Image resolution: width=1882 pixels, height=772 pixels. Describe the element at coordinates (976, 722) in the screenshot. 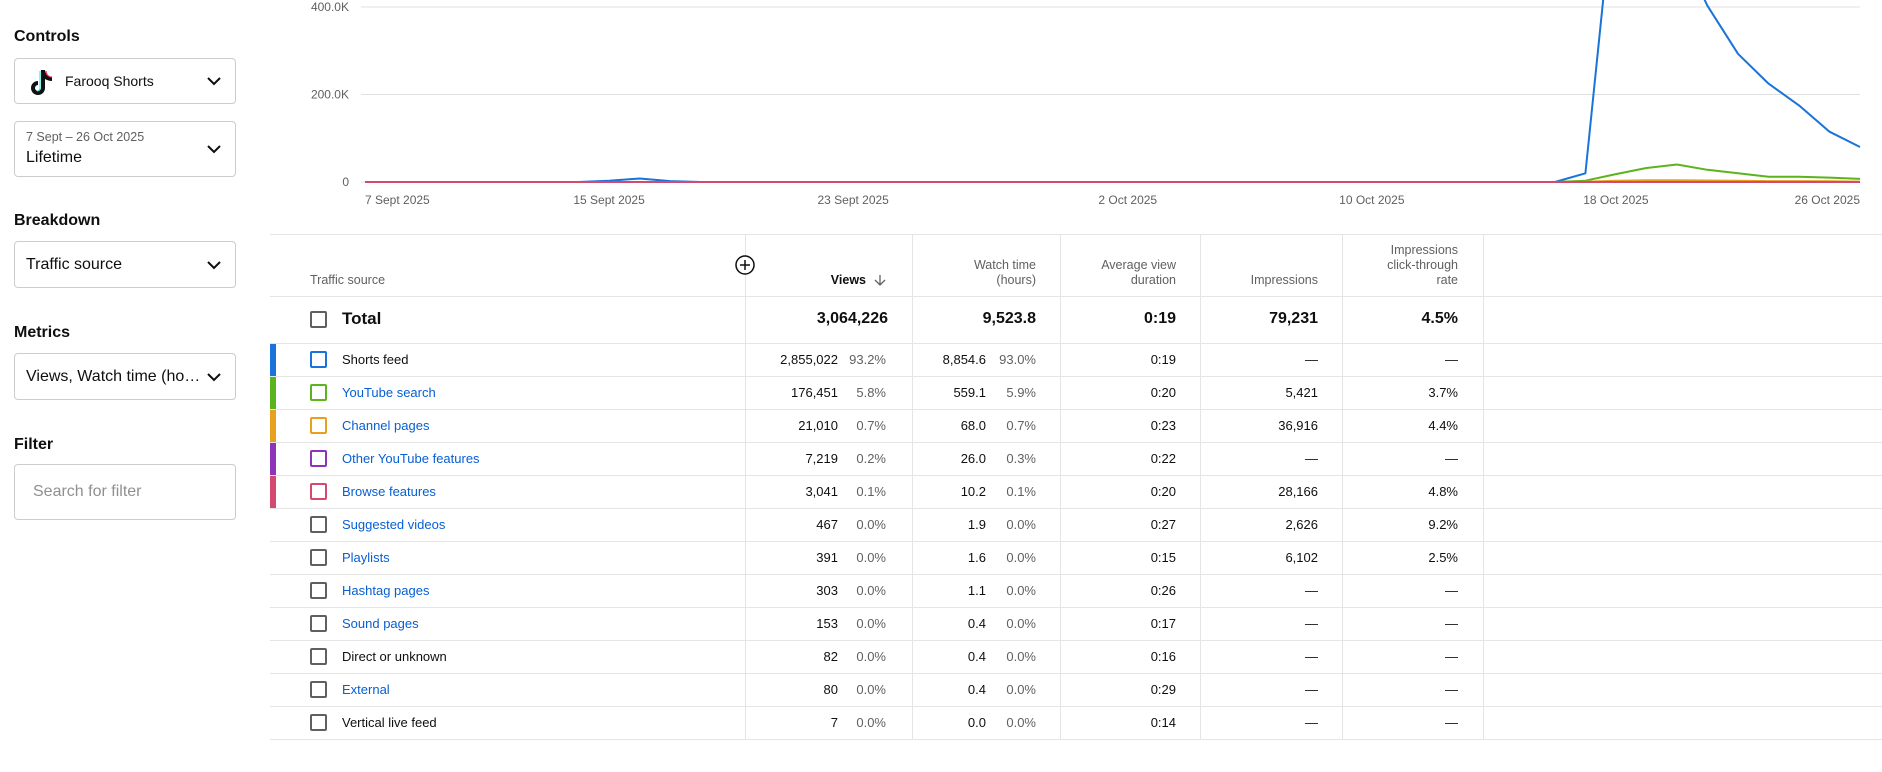

I see `value-cell: 0.0` at that location.